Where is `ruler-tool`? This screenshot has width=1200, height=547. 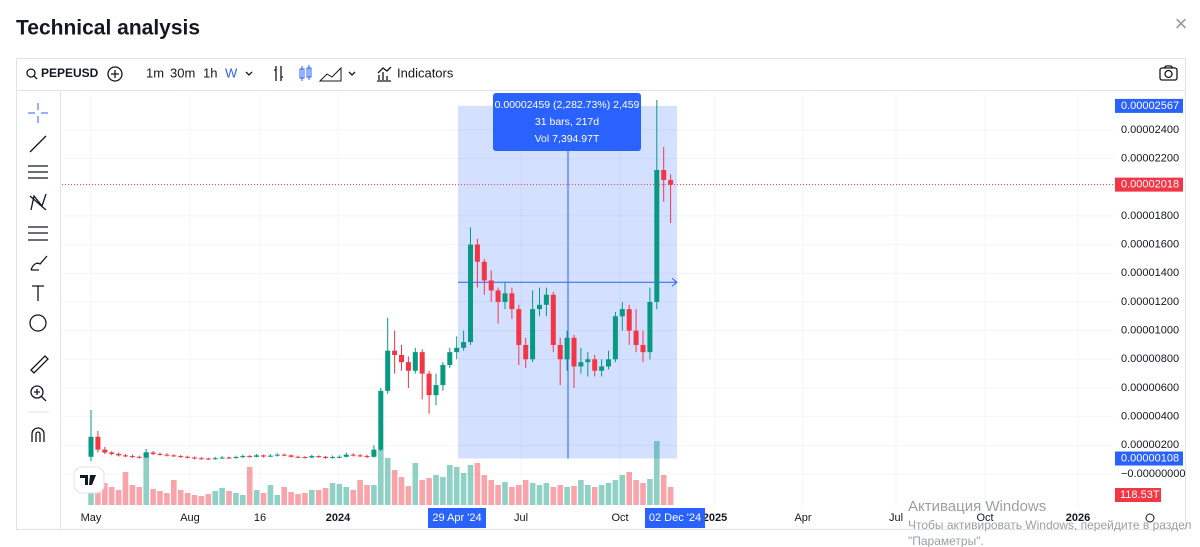
ruler-tool is located at coordinates (39, 364).